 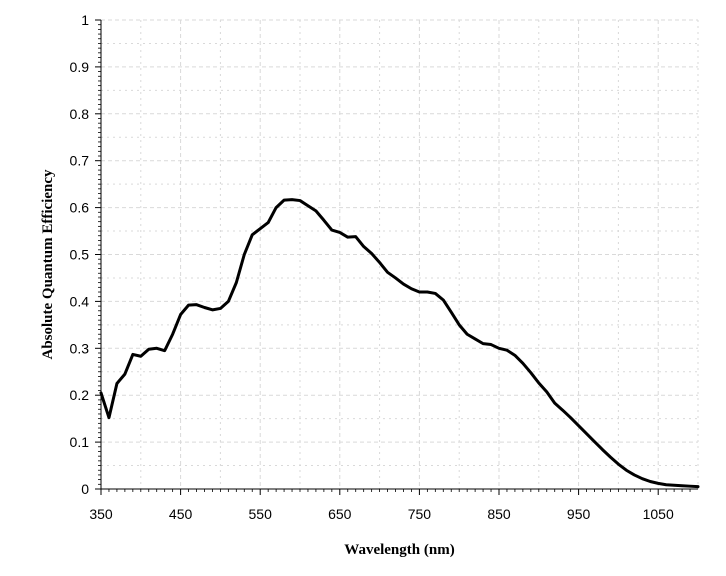 I want to click on x-tick-label: 550, so click(x=261, y=514).